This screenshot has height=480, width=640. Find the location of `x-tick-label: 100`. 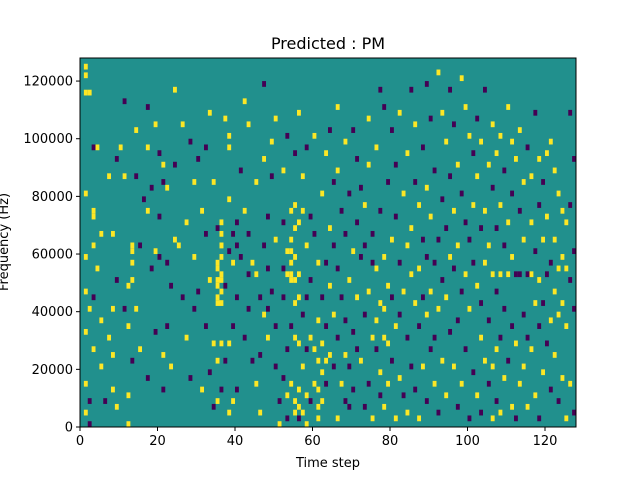

x-tick-label: 100 is located at coordinates (467, 441).